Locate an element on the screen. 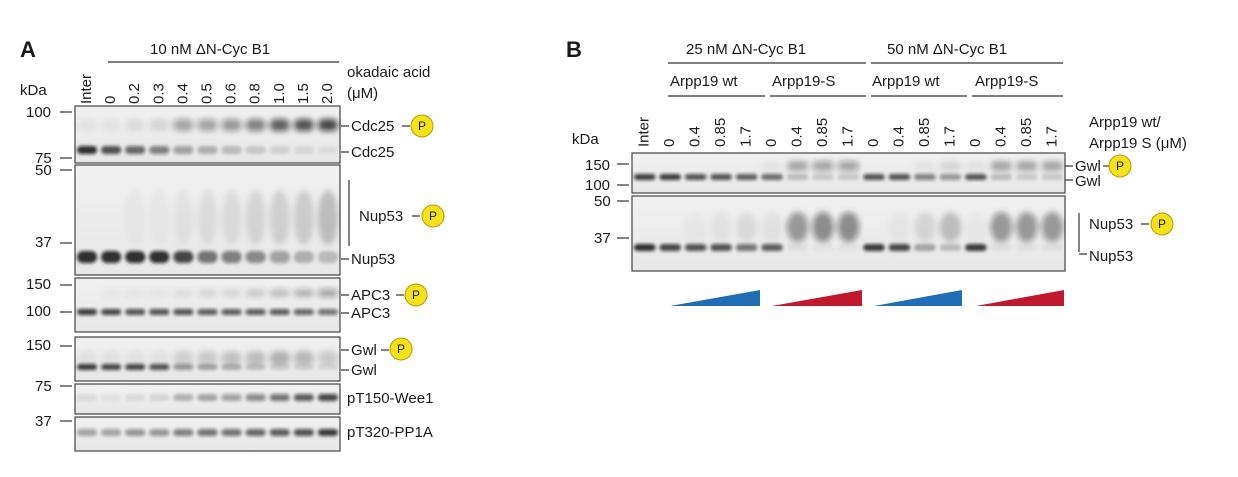  marker-b-50: 50 is located at coordinates (602, 201).